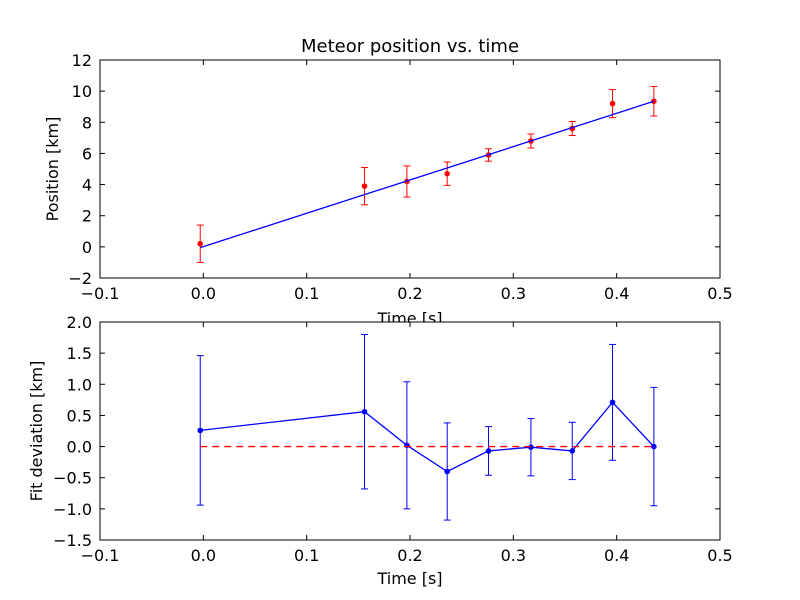 The height and width of the screenshot is (600, 800). I want to click on position-x-tick-label: 0.4, so click(616, 293).